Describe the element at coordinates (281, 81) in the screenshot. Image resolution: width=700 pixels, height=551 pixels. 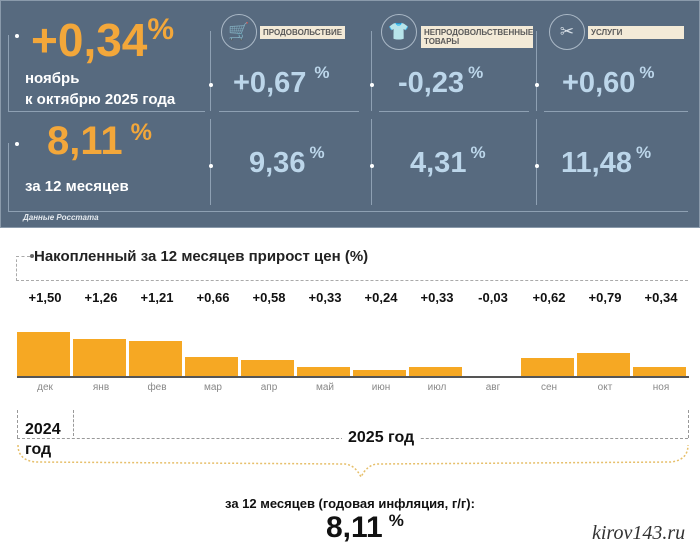
I see `food-month-value: +0,67%` at that location.